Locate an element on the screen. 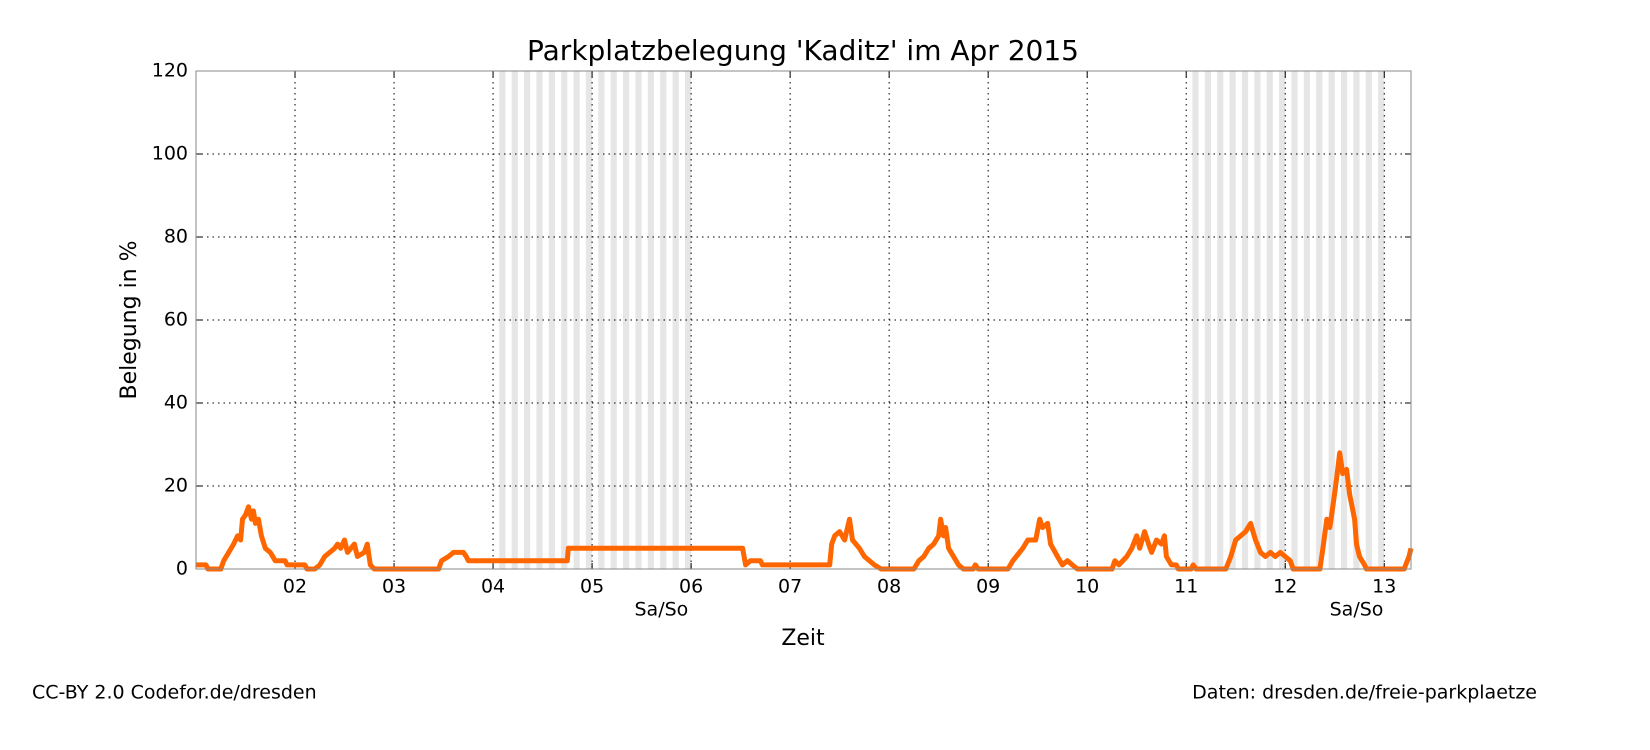 The height and width of the screenshot is (750, 1650). y-tick-label: 120 is located at coordinates (170, 71).